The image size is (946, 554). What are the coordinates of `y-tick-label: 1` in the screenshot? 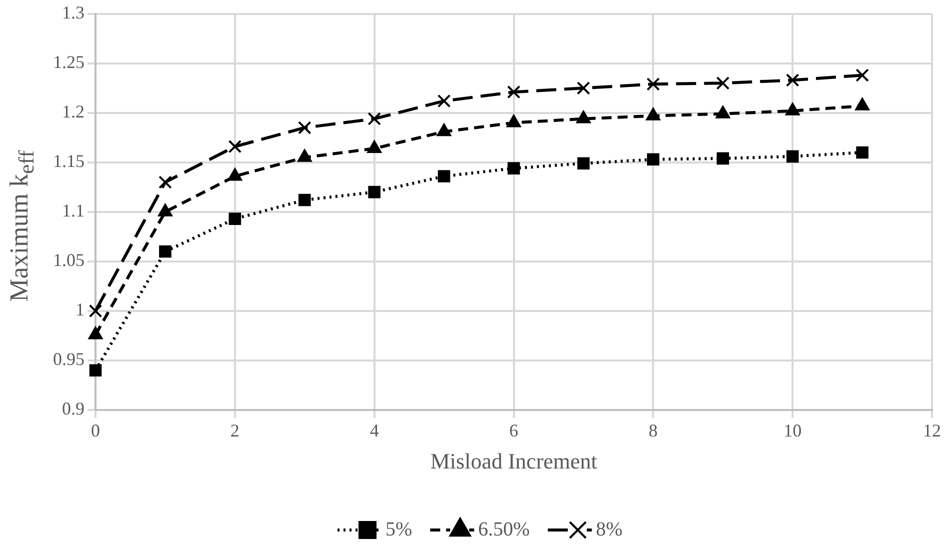 It's located at (80, 310).